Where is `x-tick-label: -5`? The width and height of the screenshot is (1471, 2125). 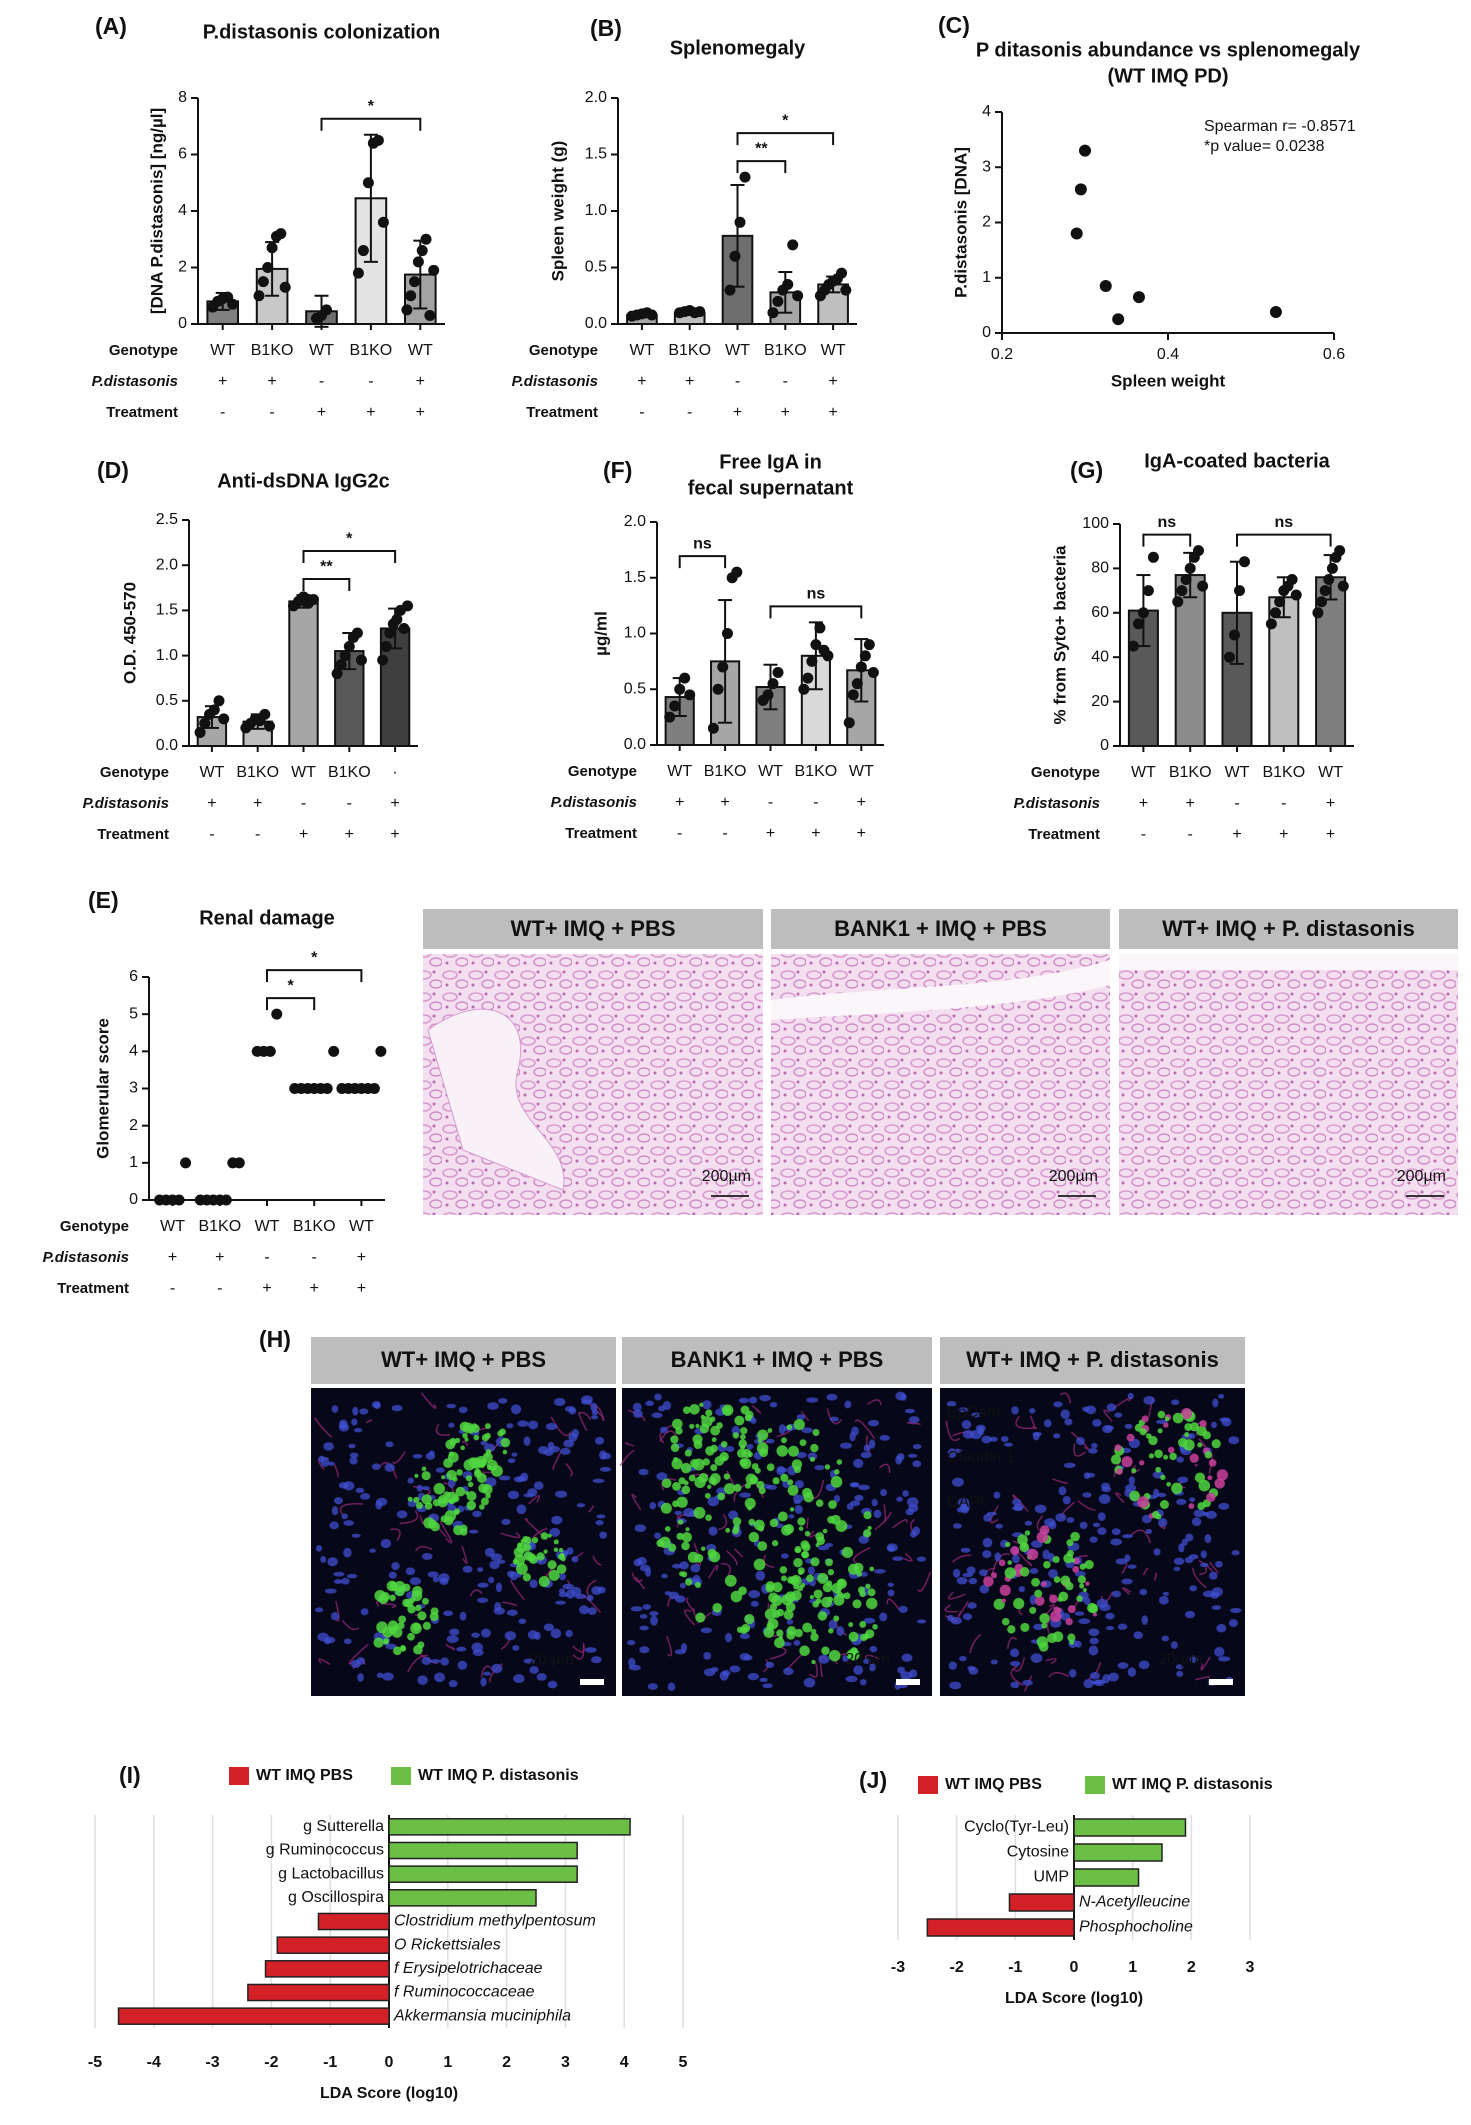
x-tick-label: -5 is located at coordinates (95, 2062).